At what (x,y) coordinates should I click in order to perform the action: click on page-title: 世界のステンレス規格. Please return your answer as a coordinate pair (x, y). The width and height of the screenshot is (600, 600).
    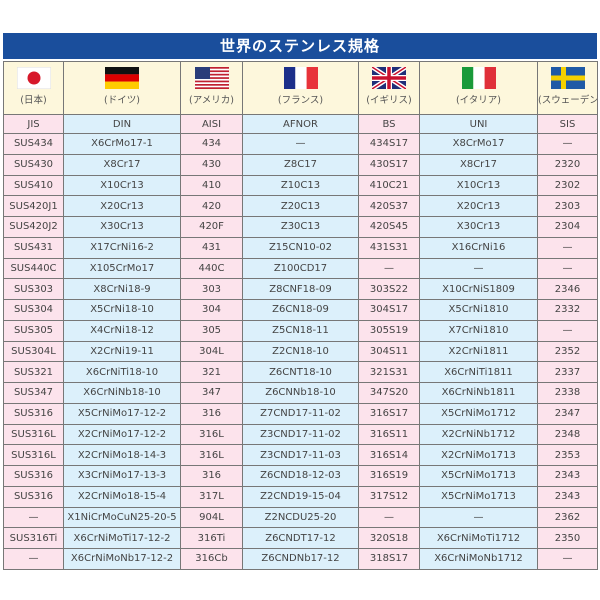
    Looking at the image, I should click on (300, 46).